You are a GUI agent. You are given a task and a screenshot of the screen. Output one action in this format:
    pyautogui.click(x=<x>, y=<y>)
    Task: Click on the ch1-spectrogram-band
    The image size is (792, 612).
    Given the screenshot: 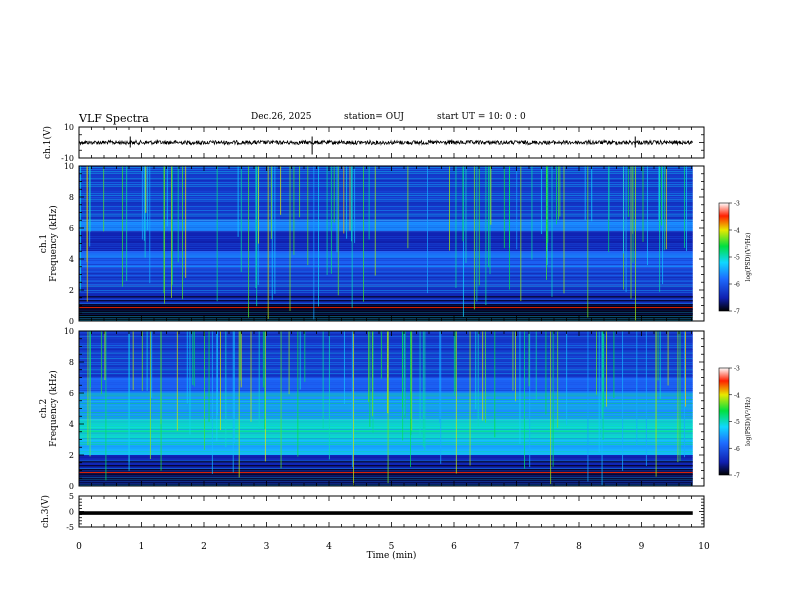 What is the action you would take?
    pyautogui.click(x=386, y=241)
    